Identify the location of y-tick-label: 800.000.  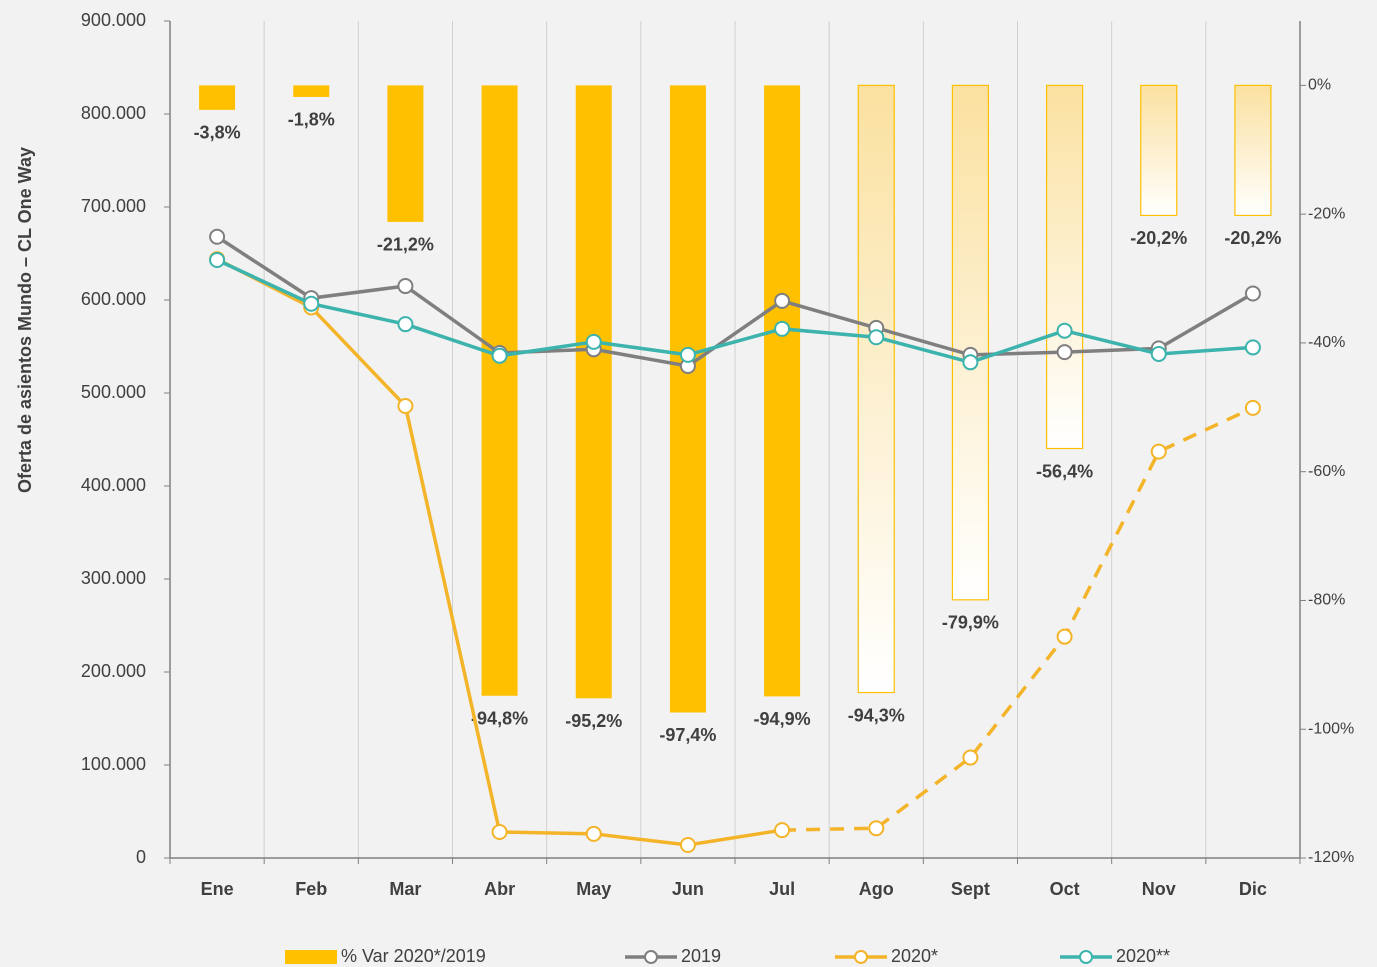
(113, 113).